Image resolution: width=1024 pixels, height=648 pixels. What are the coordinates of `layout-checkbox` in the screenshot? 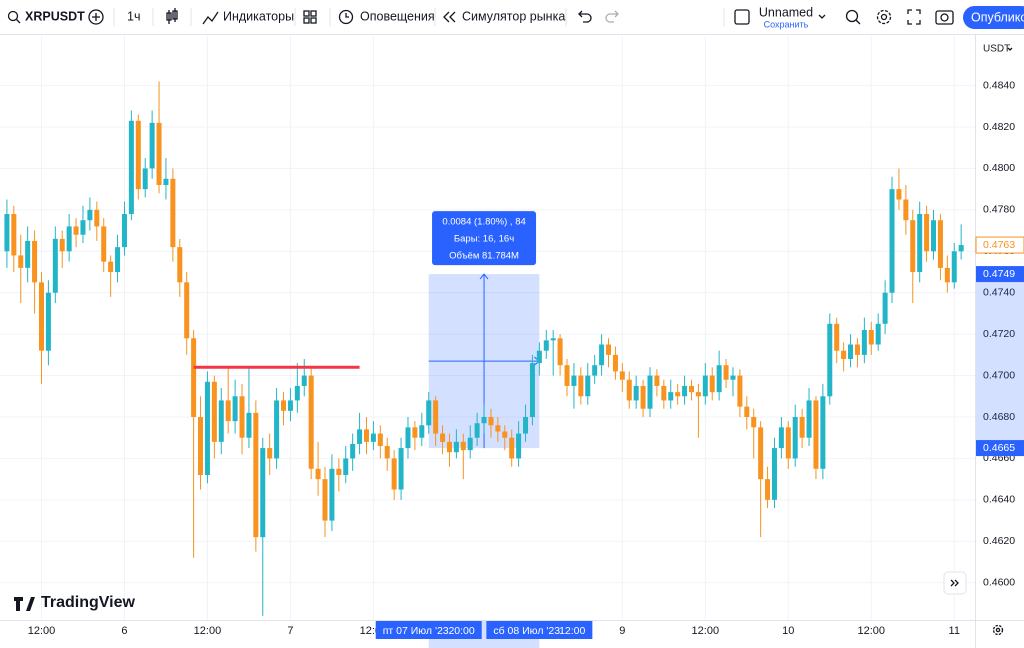 It's located at (742, 17).